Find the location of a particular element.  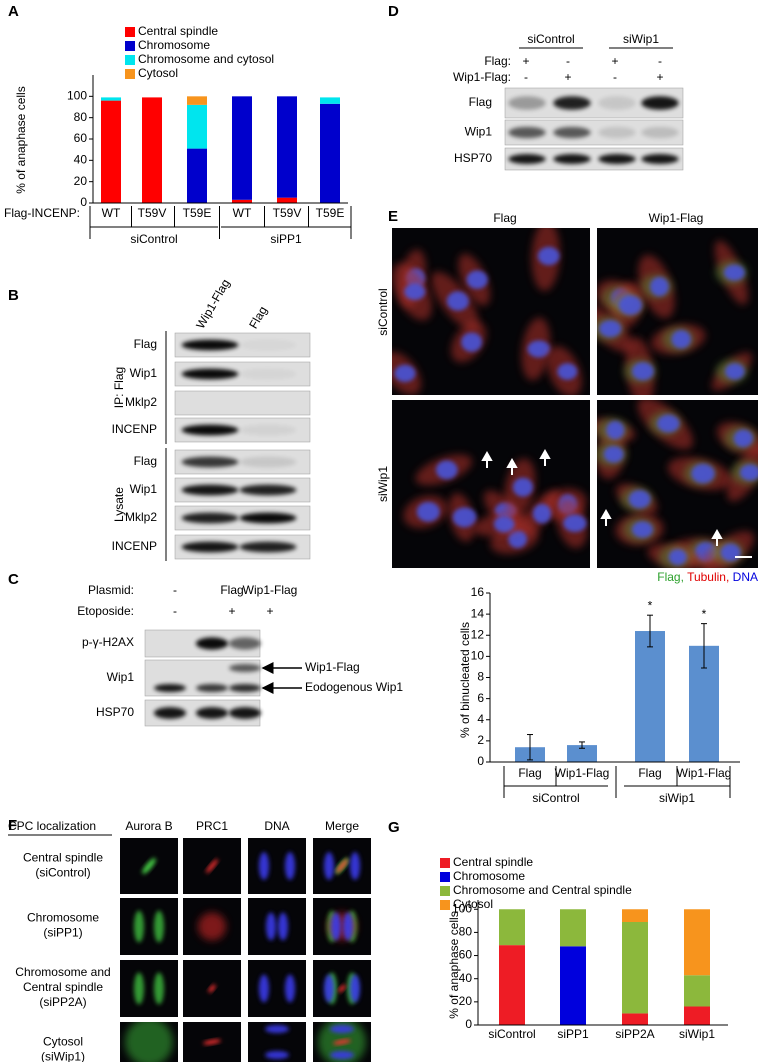

row-label: HSP70 is located at coordinates (115, 712).